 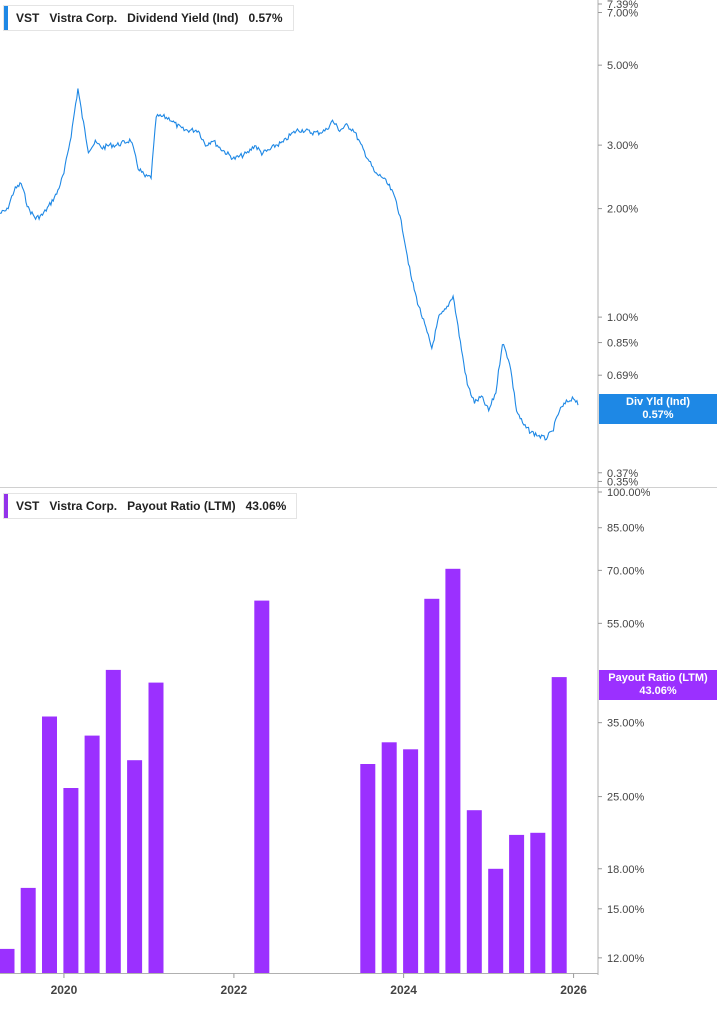 I want to click on y-tick-label-bottom: 25.00%, so click(x=626, y=798).